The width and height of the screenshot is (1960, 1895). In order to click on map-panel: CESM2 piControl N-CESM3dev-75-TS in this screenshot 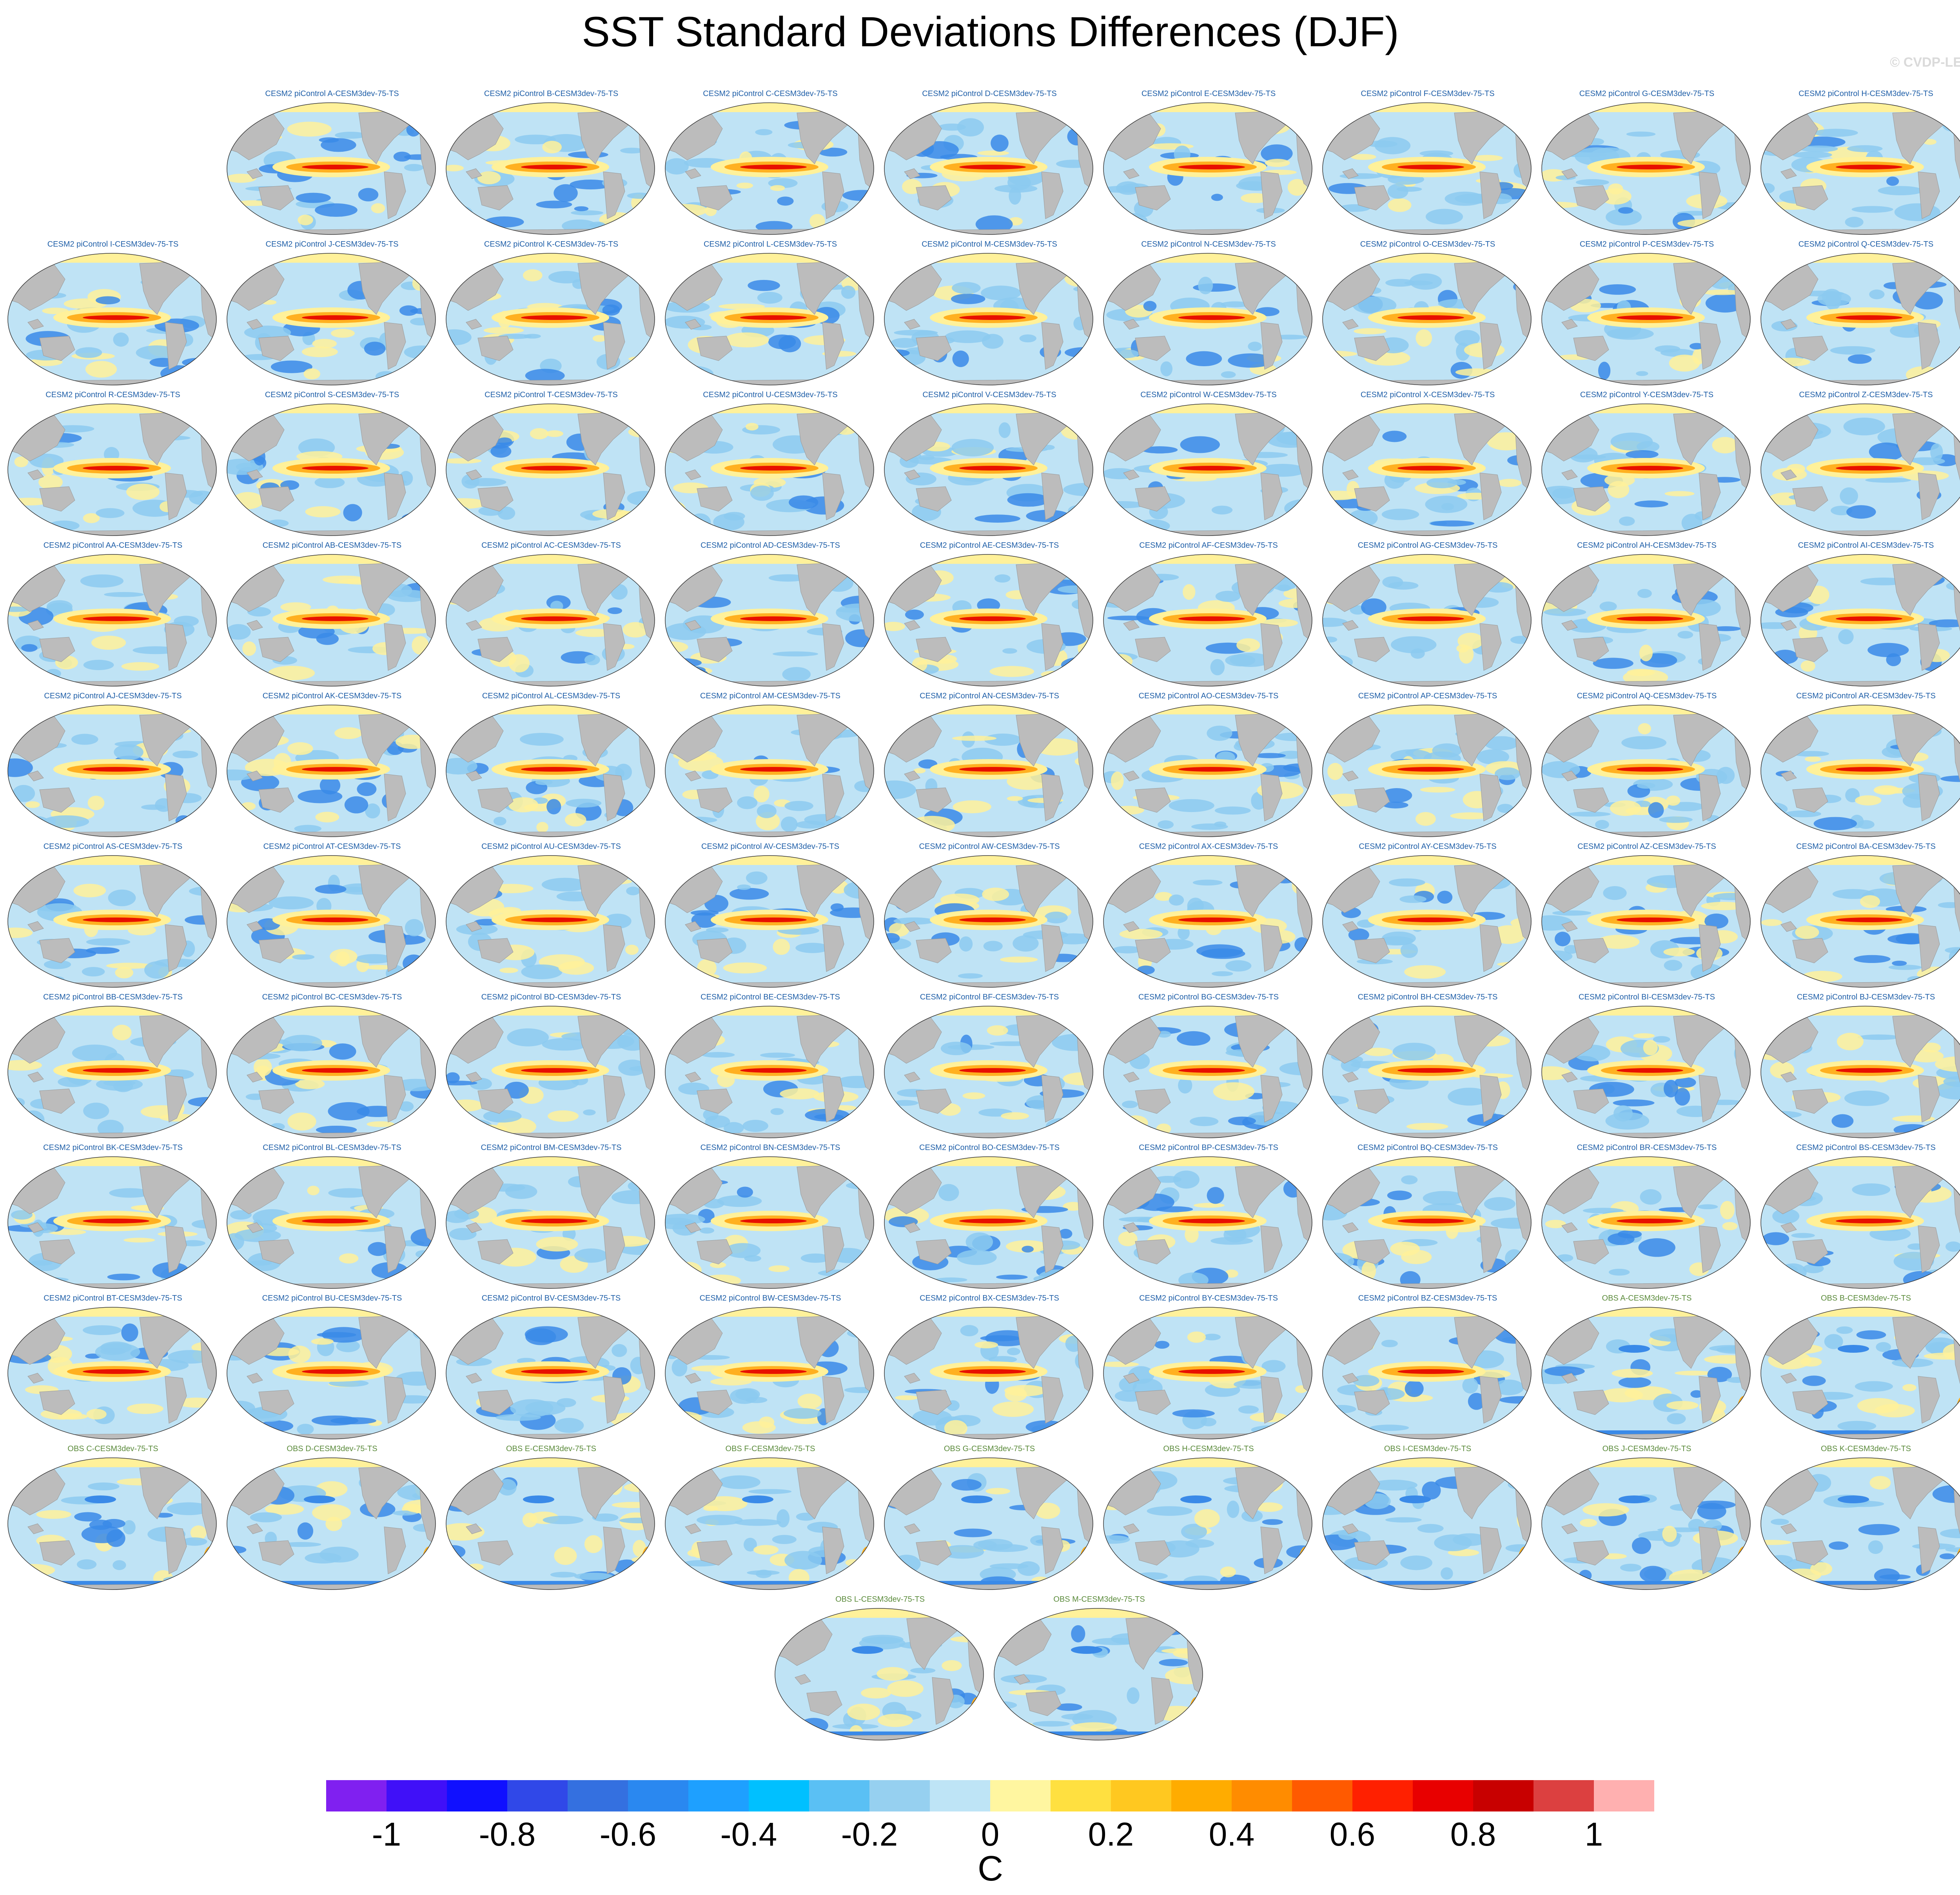, I will do `click(1208, 316)`.